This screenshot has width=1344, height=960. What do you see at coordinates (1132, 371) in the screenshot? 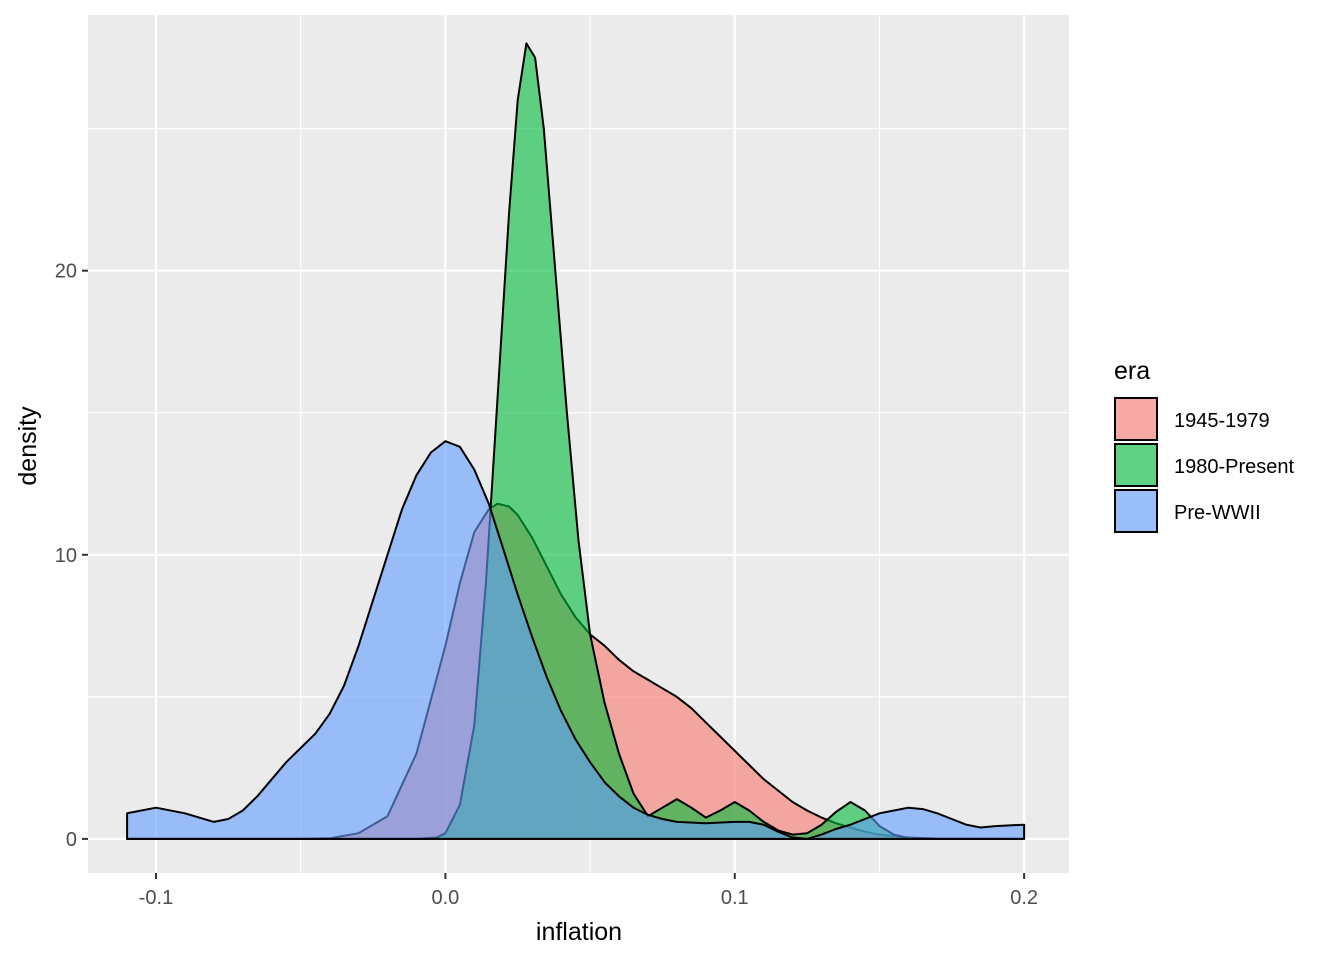
I see `legend-title: era` at bounding box center [1132, 371].